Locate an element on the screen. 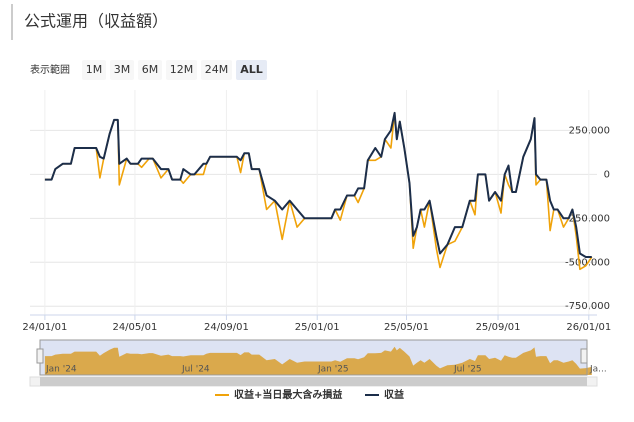  x-tick-label: 24/05/01 is located at coordinates (134, 327).